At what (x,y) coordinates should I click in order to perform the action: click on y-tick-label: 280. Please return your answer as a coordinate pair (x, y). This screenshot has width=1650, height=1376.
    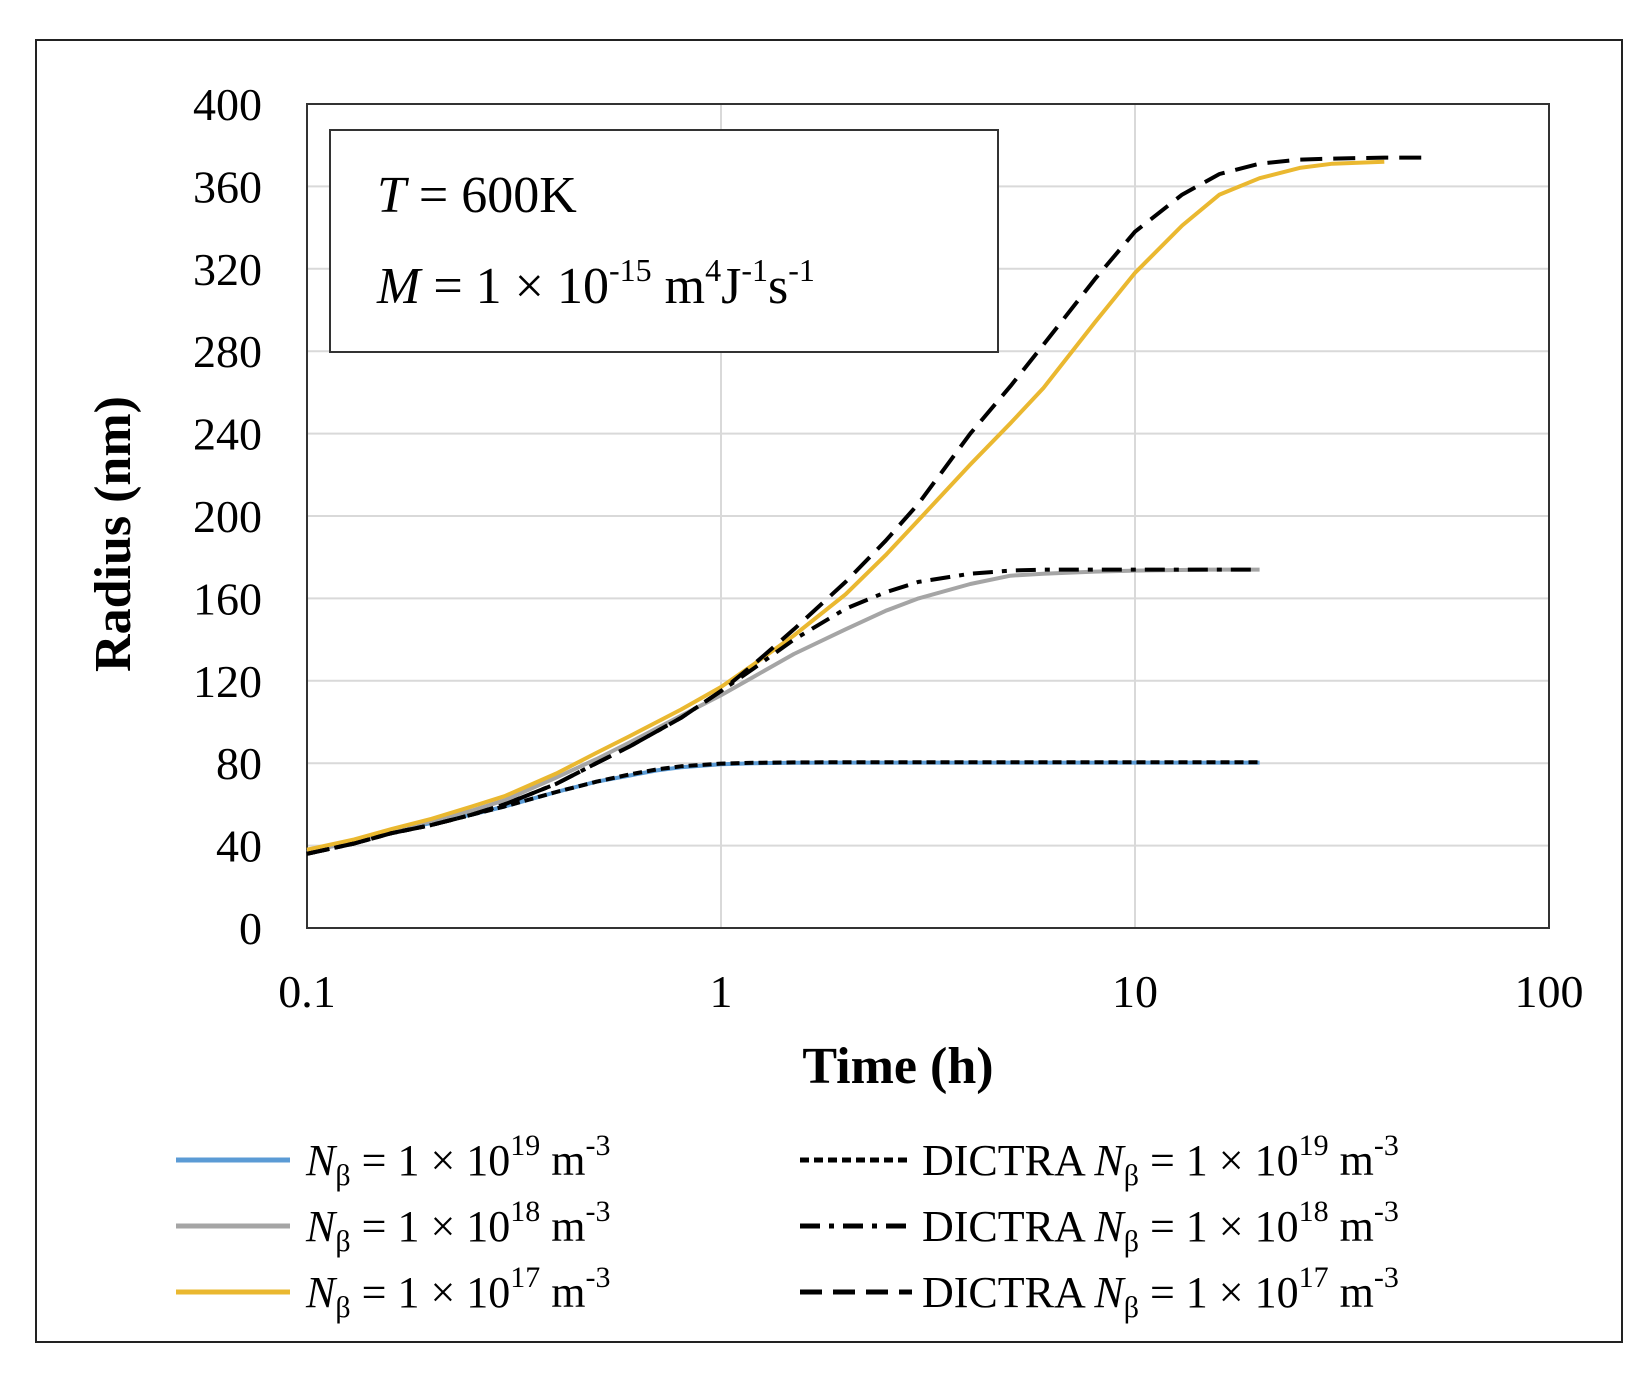
    Looking at the image, I should click on (227, 351).